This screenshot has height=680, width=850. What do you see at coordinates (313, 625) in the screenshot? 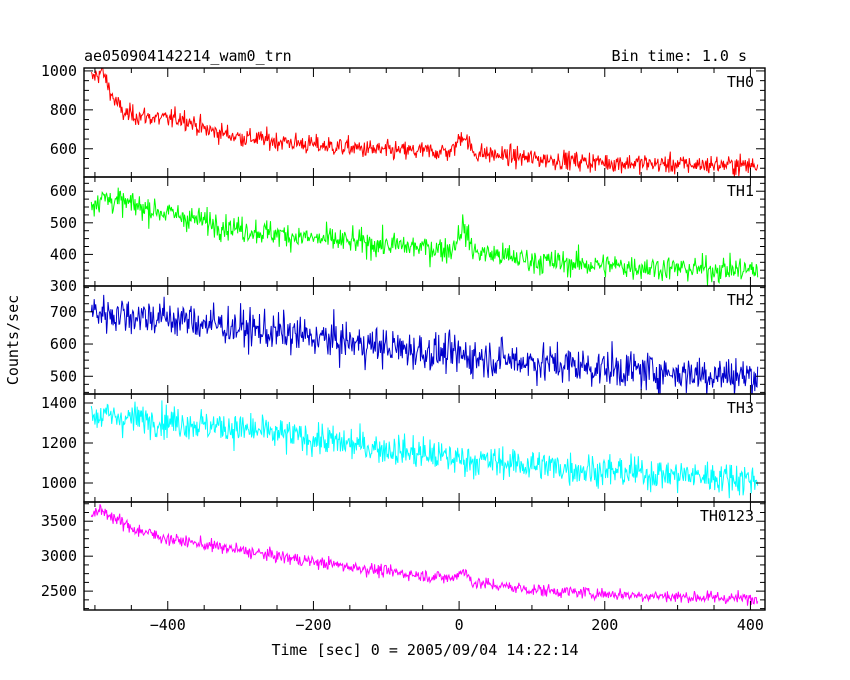
I see `x-tick-label: −200` at bounding box center [313, 625].